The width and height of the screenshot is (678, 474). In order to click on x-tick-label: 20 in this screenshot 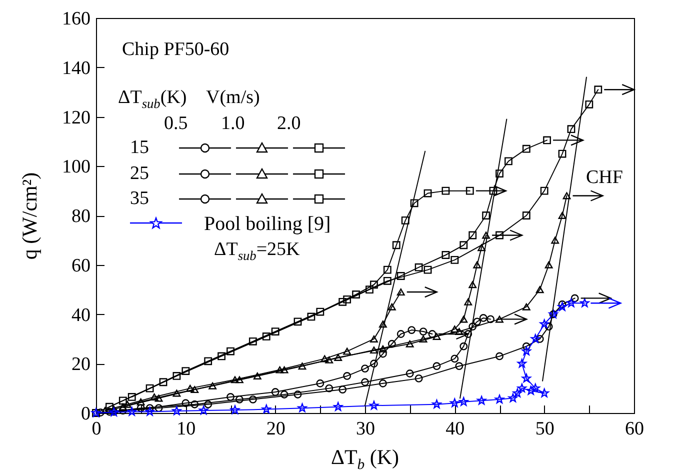, I will do `click(276, 429)`.